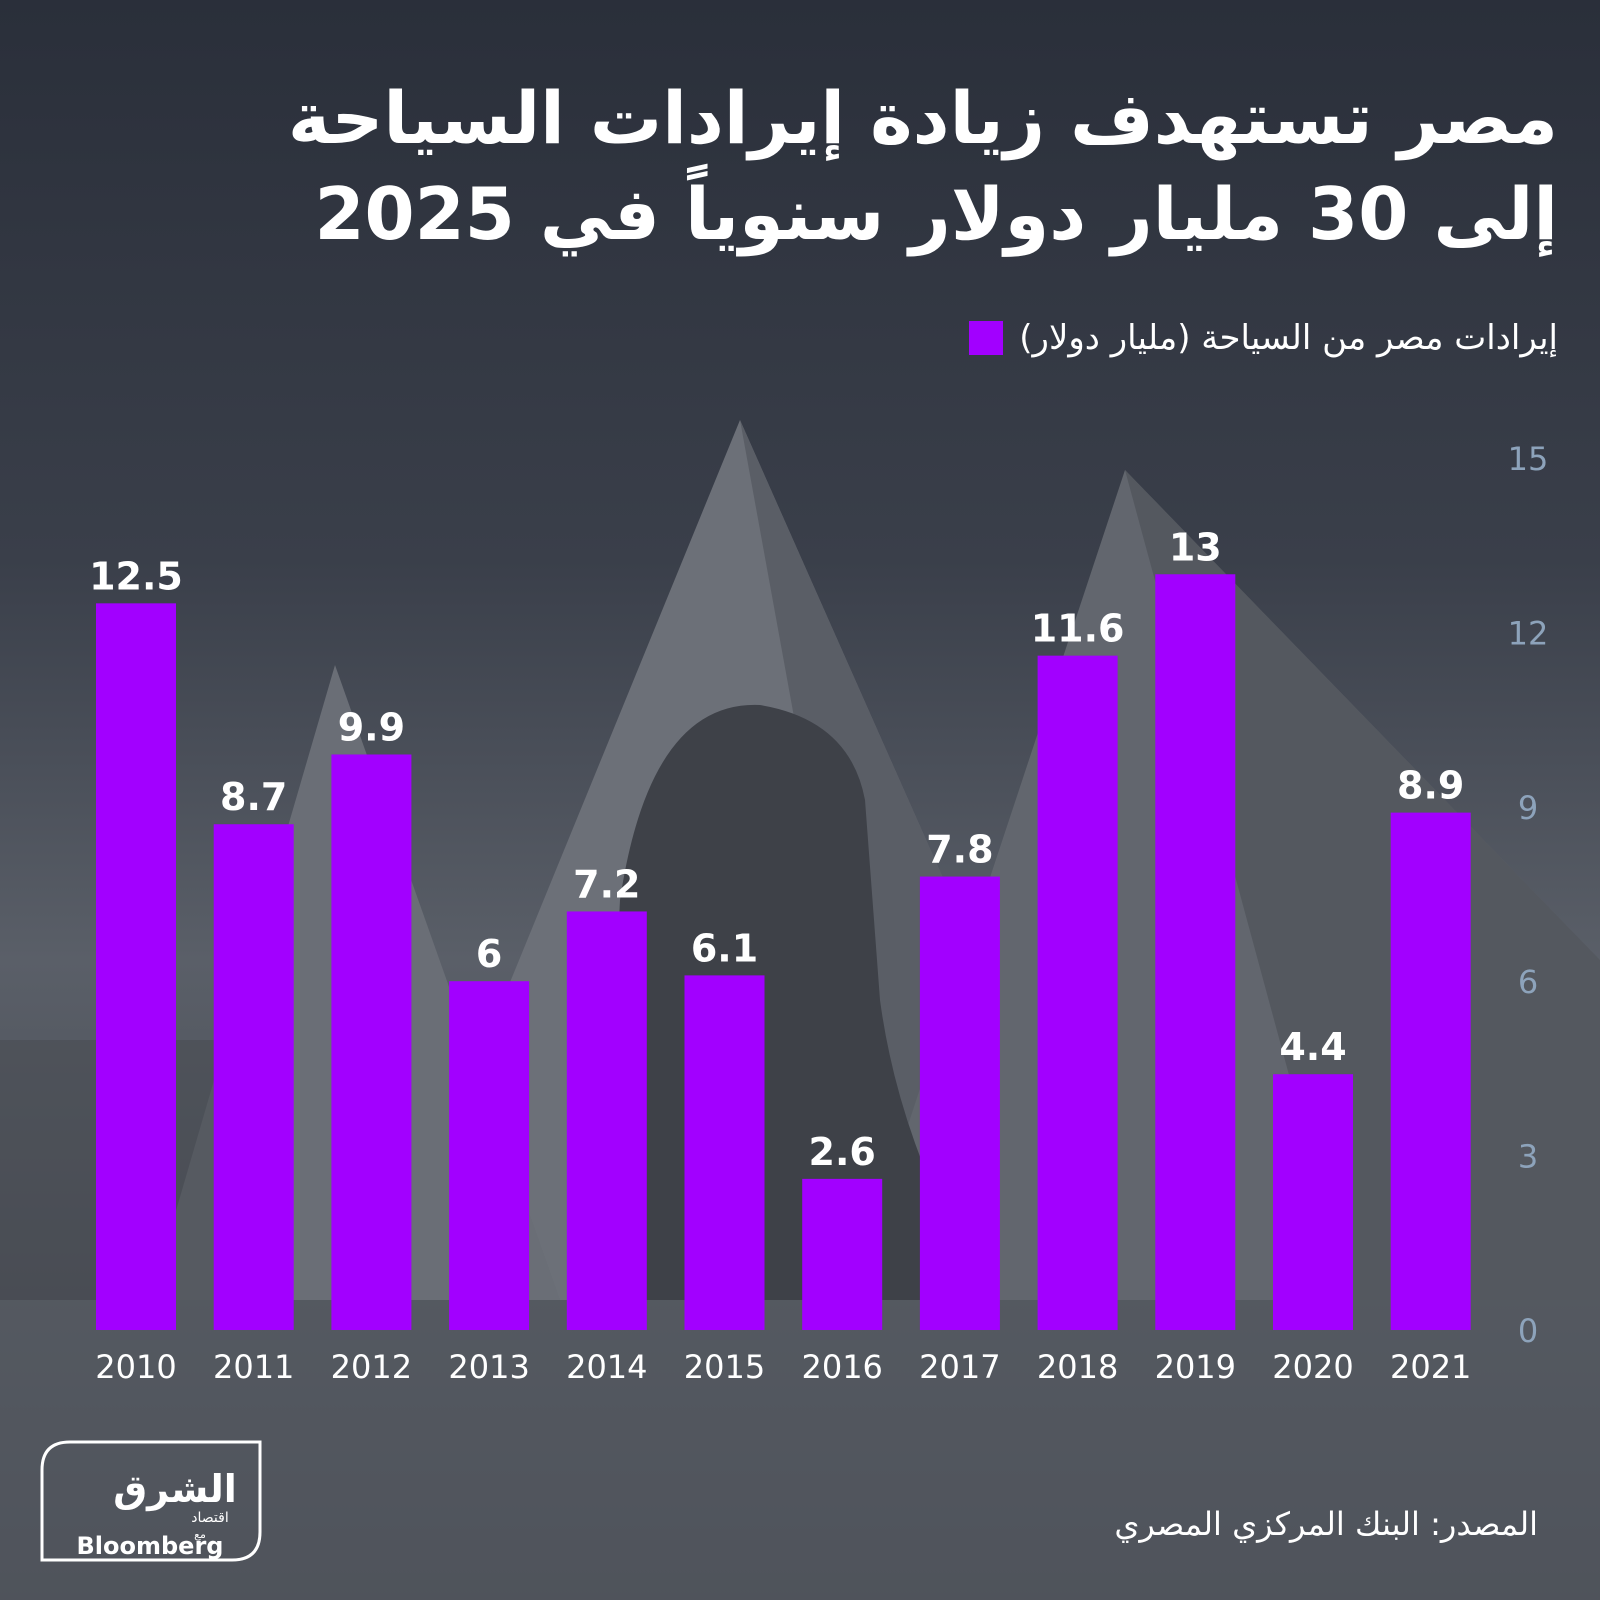  What do you see at coordinates (1078, 629) in the screenshot?
I see `value-label-2018: 11.6` at bounding box center [1078, 629].